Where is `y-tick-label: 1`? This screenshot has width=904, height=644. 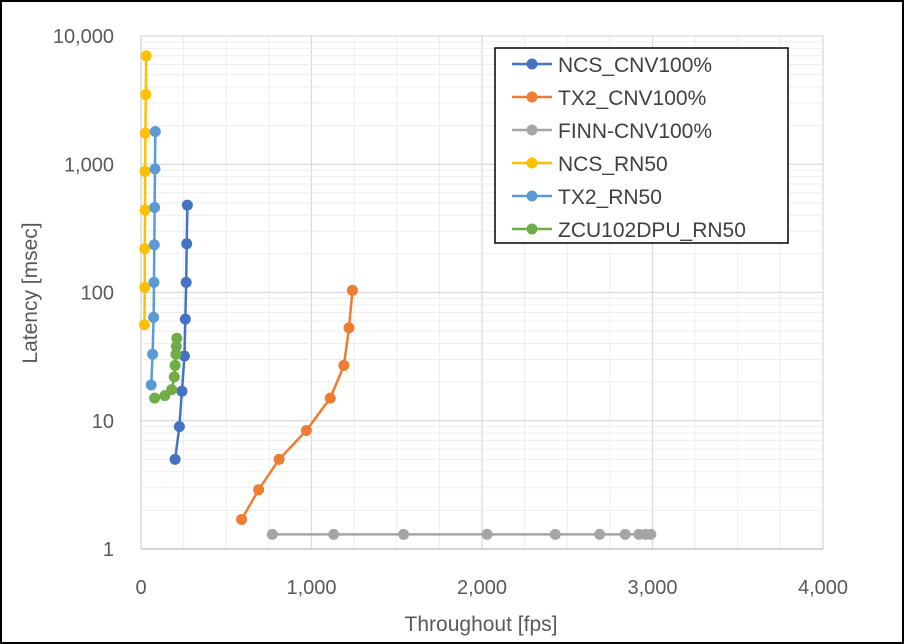 y-tick-label: 1 is located at coordinates (108, 550).